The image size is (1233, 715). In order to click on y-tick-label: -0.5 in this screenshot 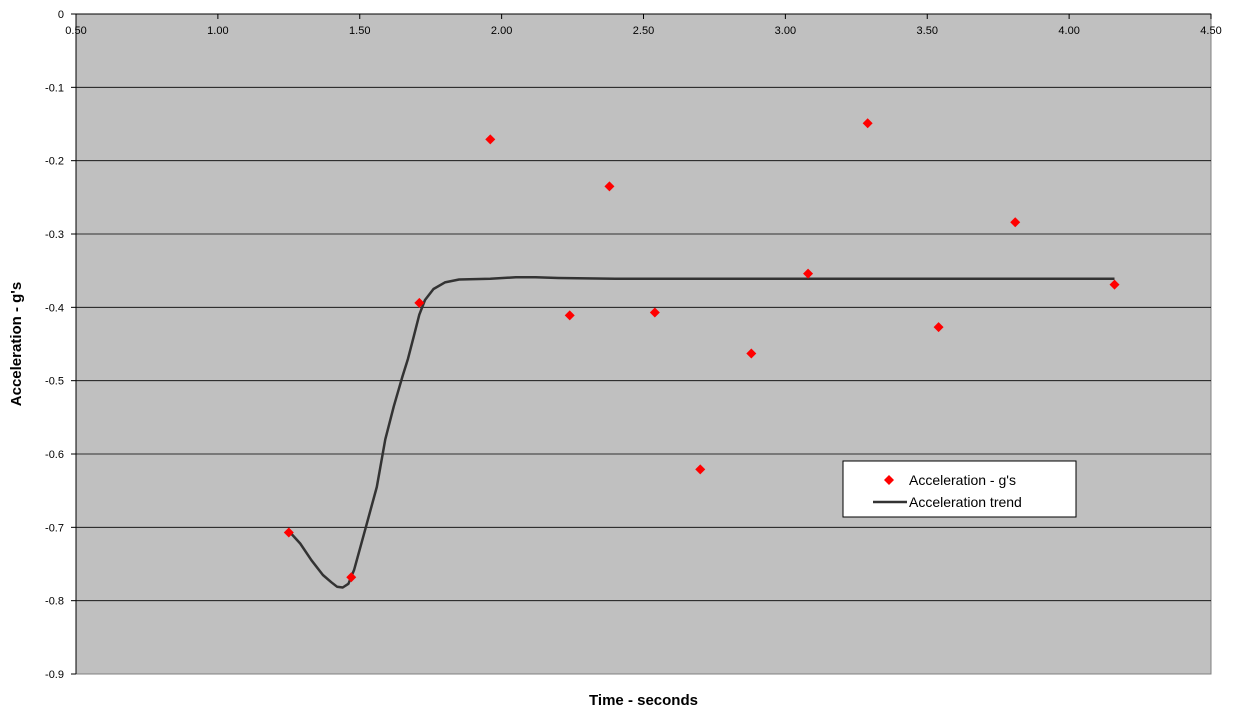, I will do `click(54, 382)`.